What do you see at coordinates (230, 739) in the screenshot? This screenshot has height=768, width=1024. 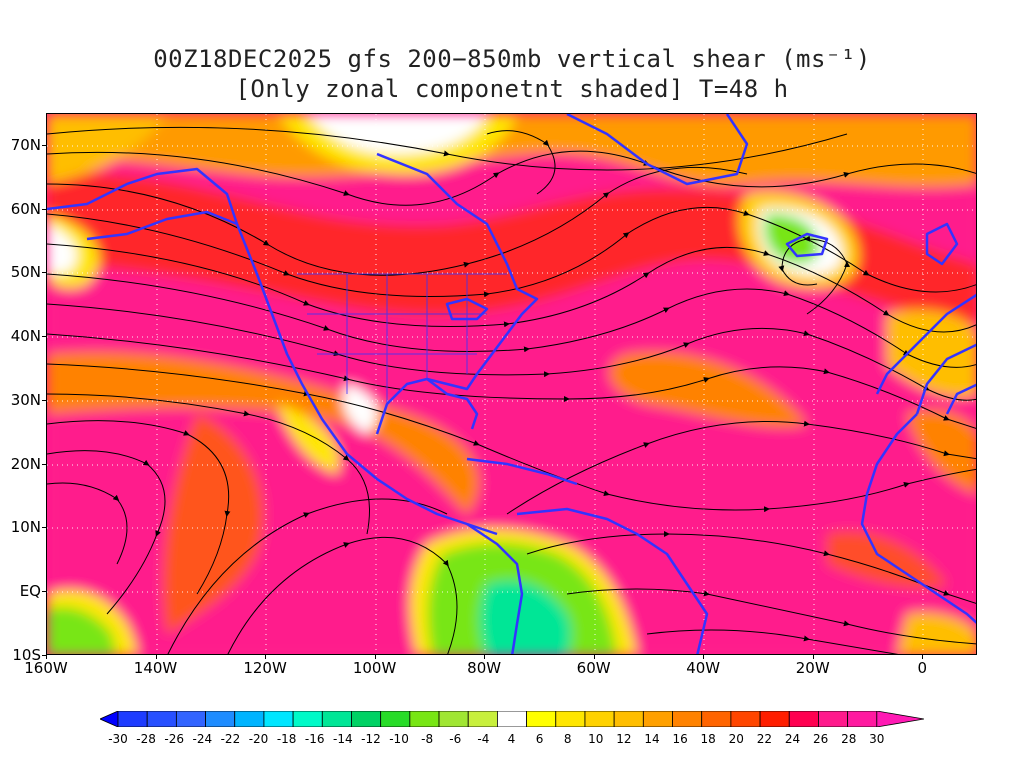 I see `colorbar-tick-label: -22` at bounding box center [230, 739].